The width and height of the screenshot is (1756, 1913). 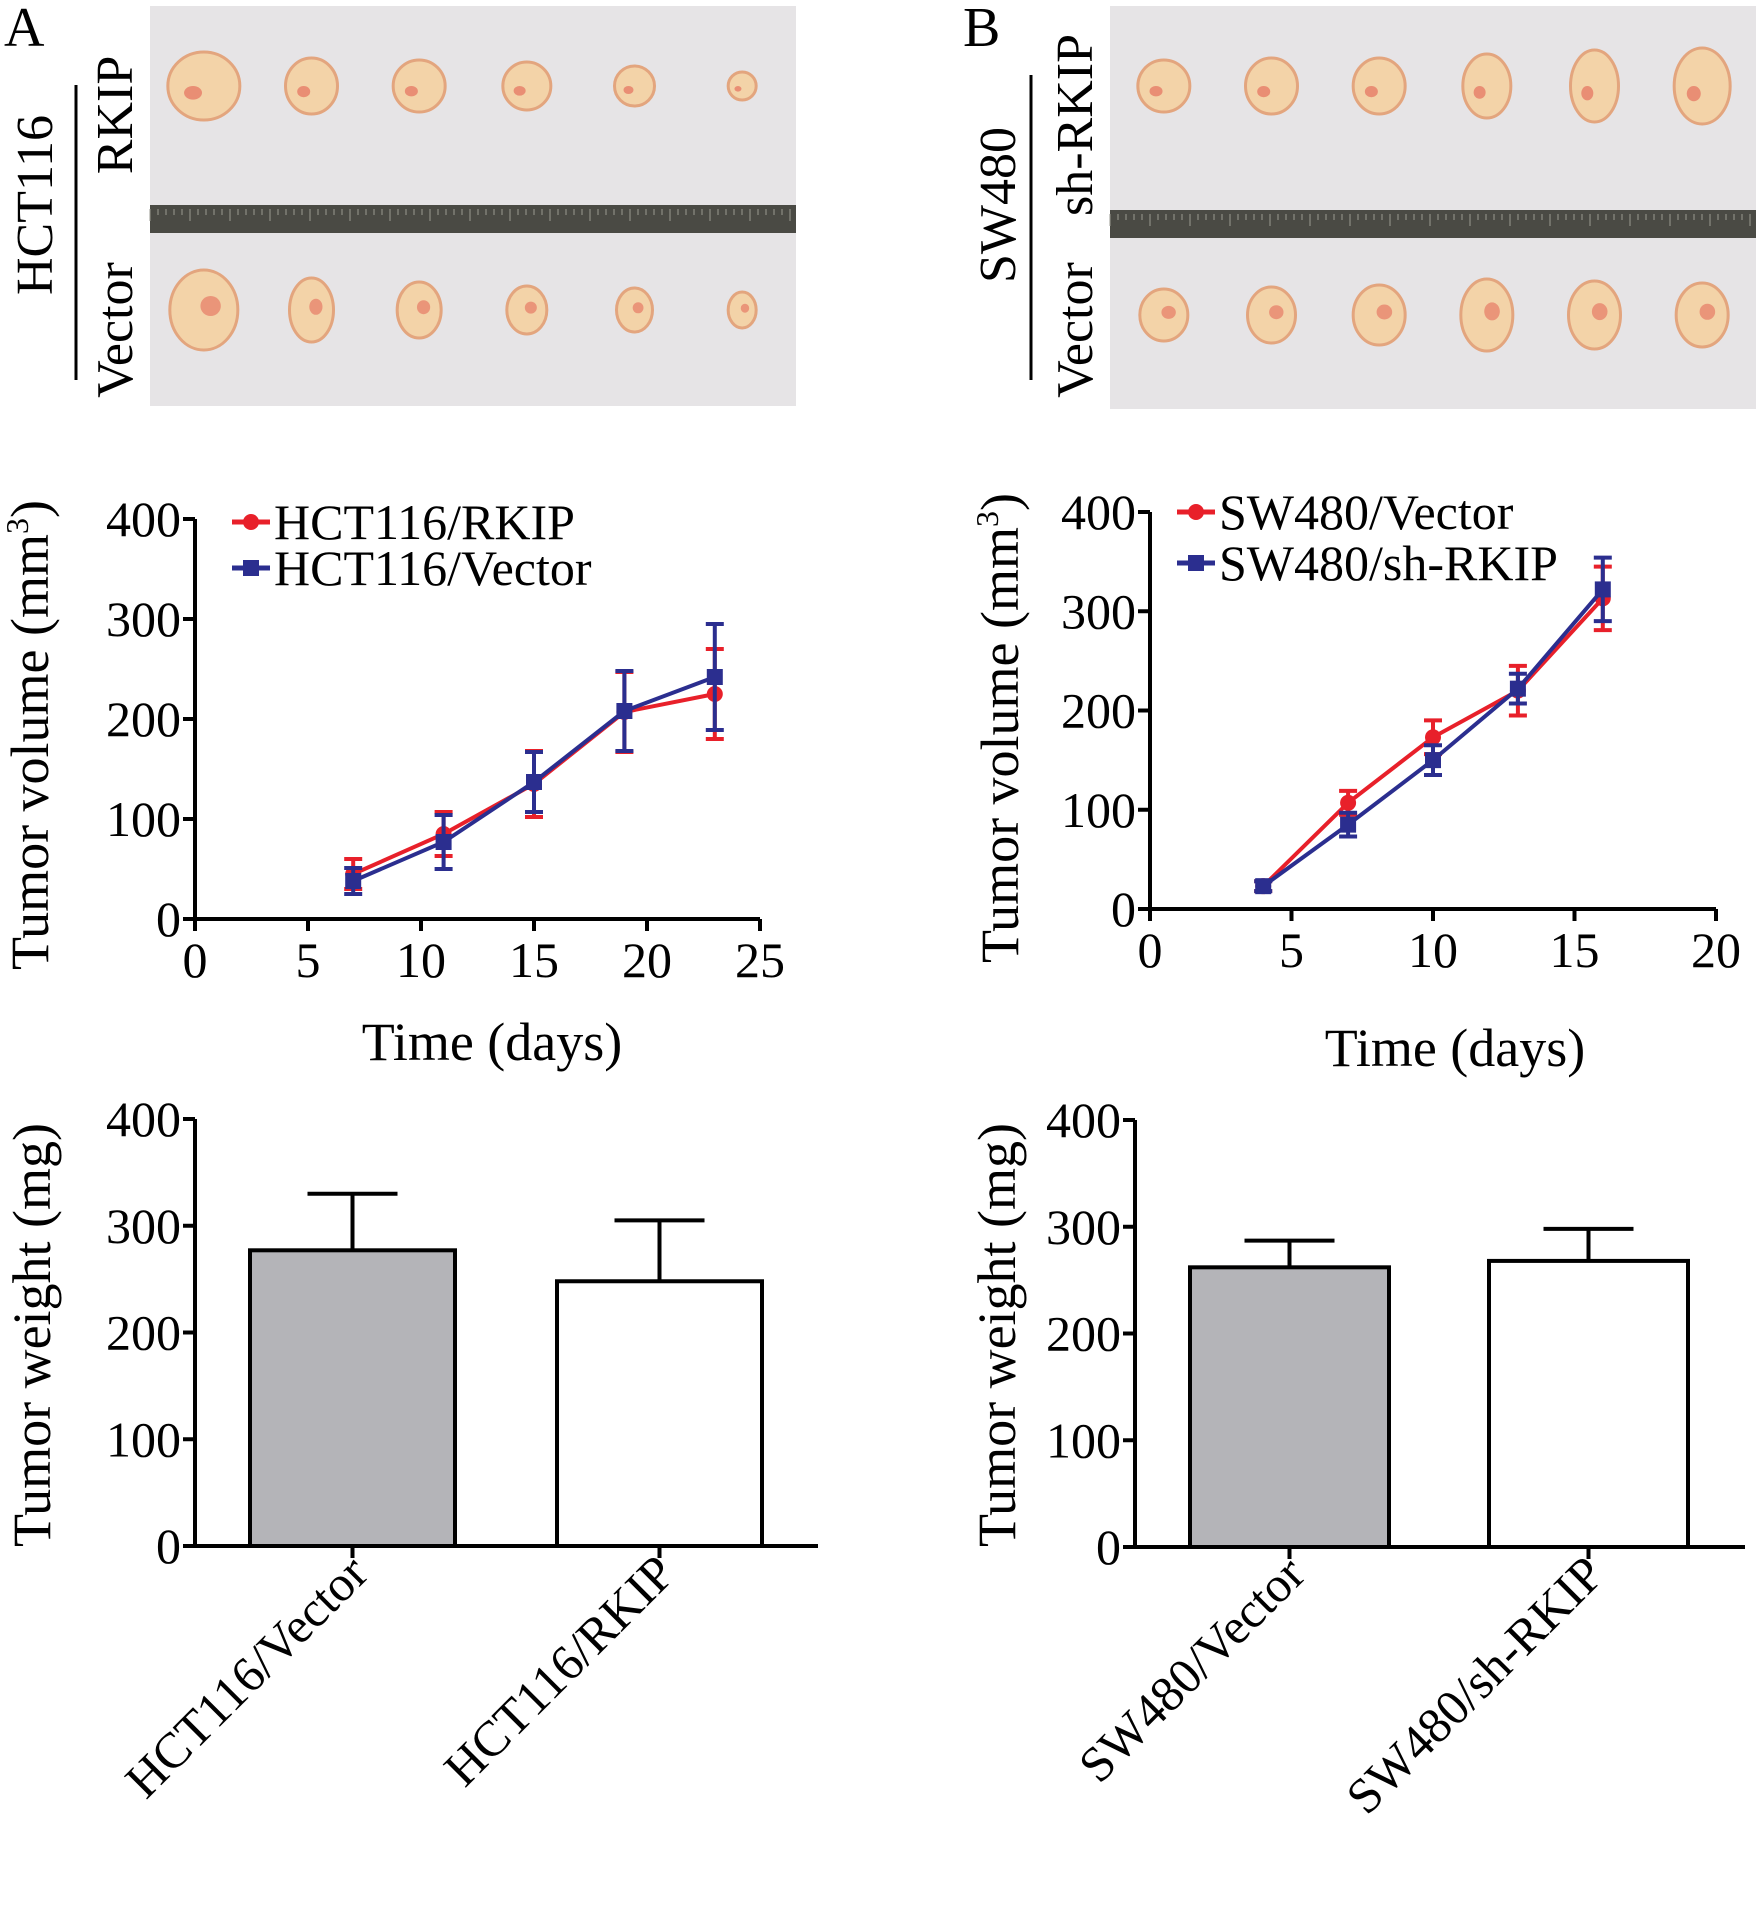 What do you see at coordinates (352, 1398) in the screenshot?
I see `bar-hct116-vector` at bounding box center [352, 1398].